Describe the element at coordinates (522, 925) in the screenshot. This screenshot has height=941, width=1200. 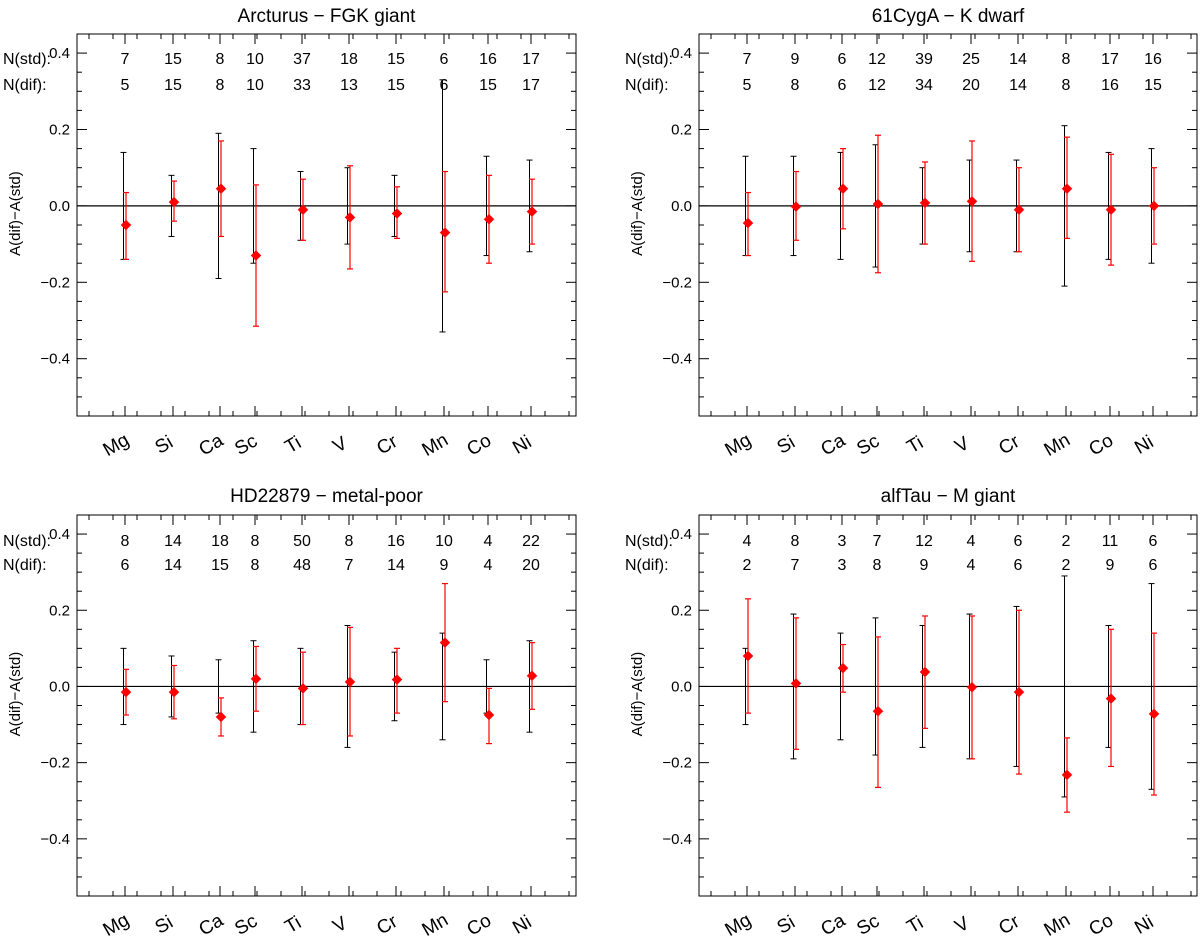
I see `x-category-label: Ni` at that location.